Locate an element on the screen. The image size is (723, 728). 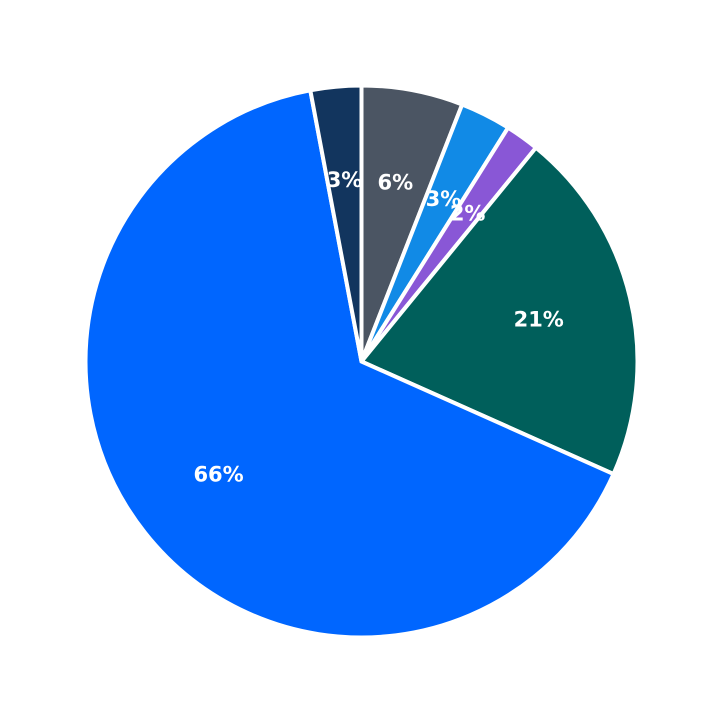
pie-slice-label-3: 21% is located at coordinates (539, 319).